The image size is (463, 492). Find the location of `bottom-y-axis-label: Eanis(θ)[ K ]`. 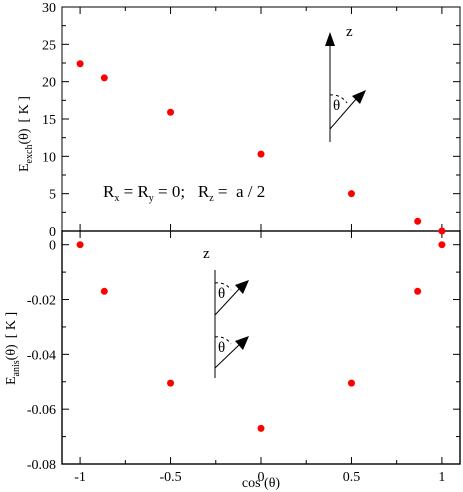

bottom-y-axis-label: Eanis(θ)[ K ] is located at coordinates (13, 348).